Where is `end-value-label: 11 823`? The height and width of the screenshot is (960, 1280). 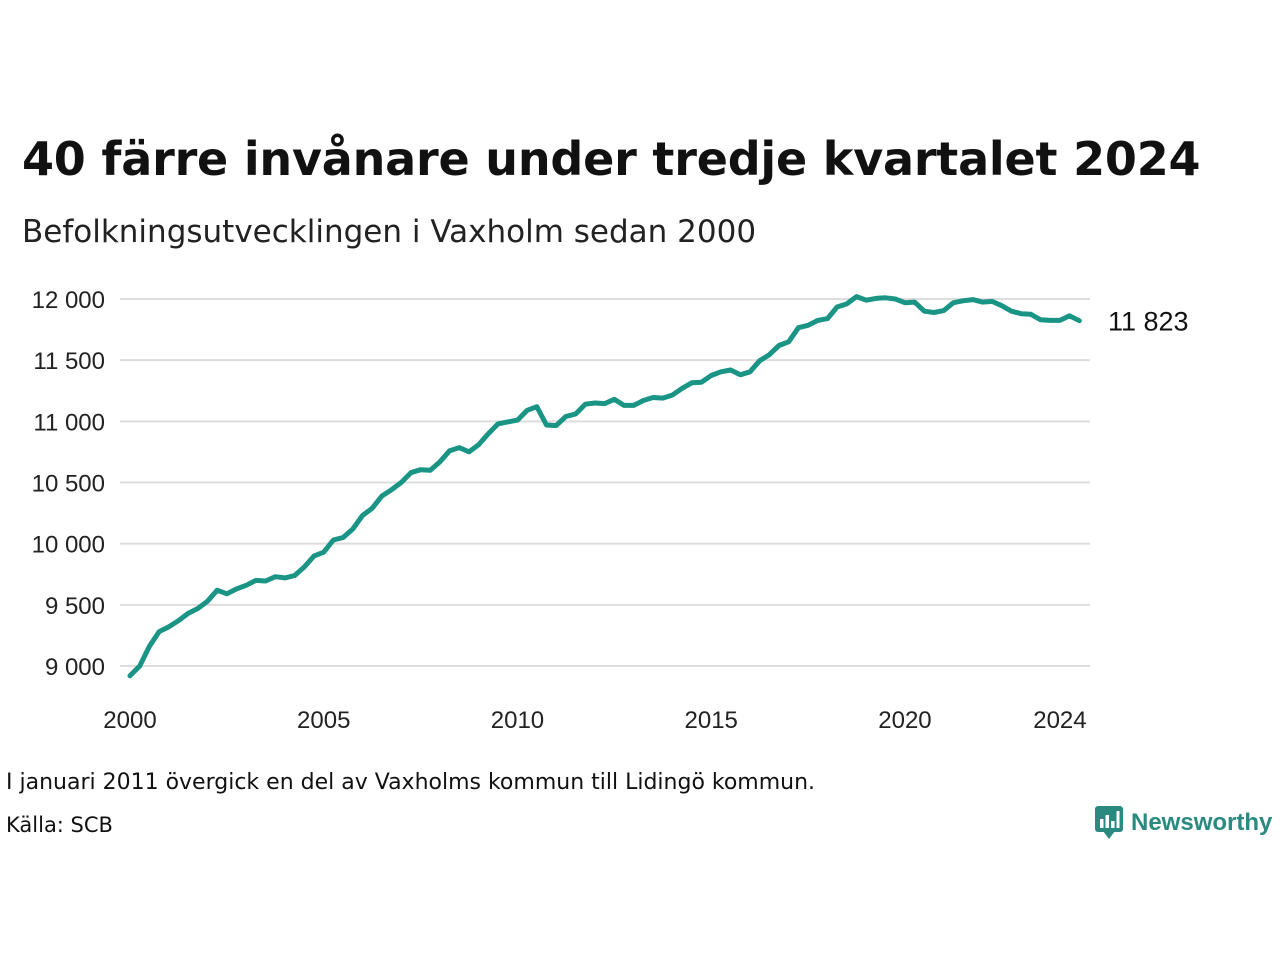 end-value-label: 11 823 is located at coordinates (1148, 322).